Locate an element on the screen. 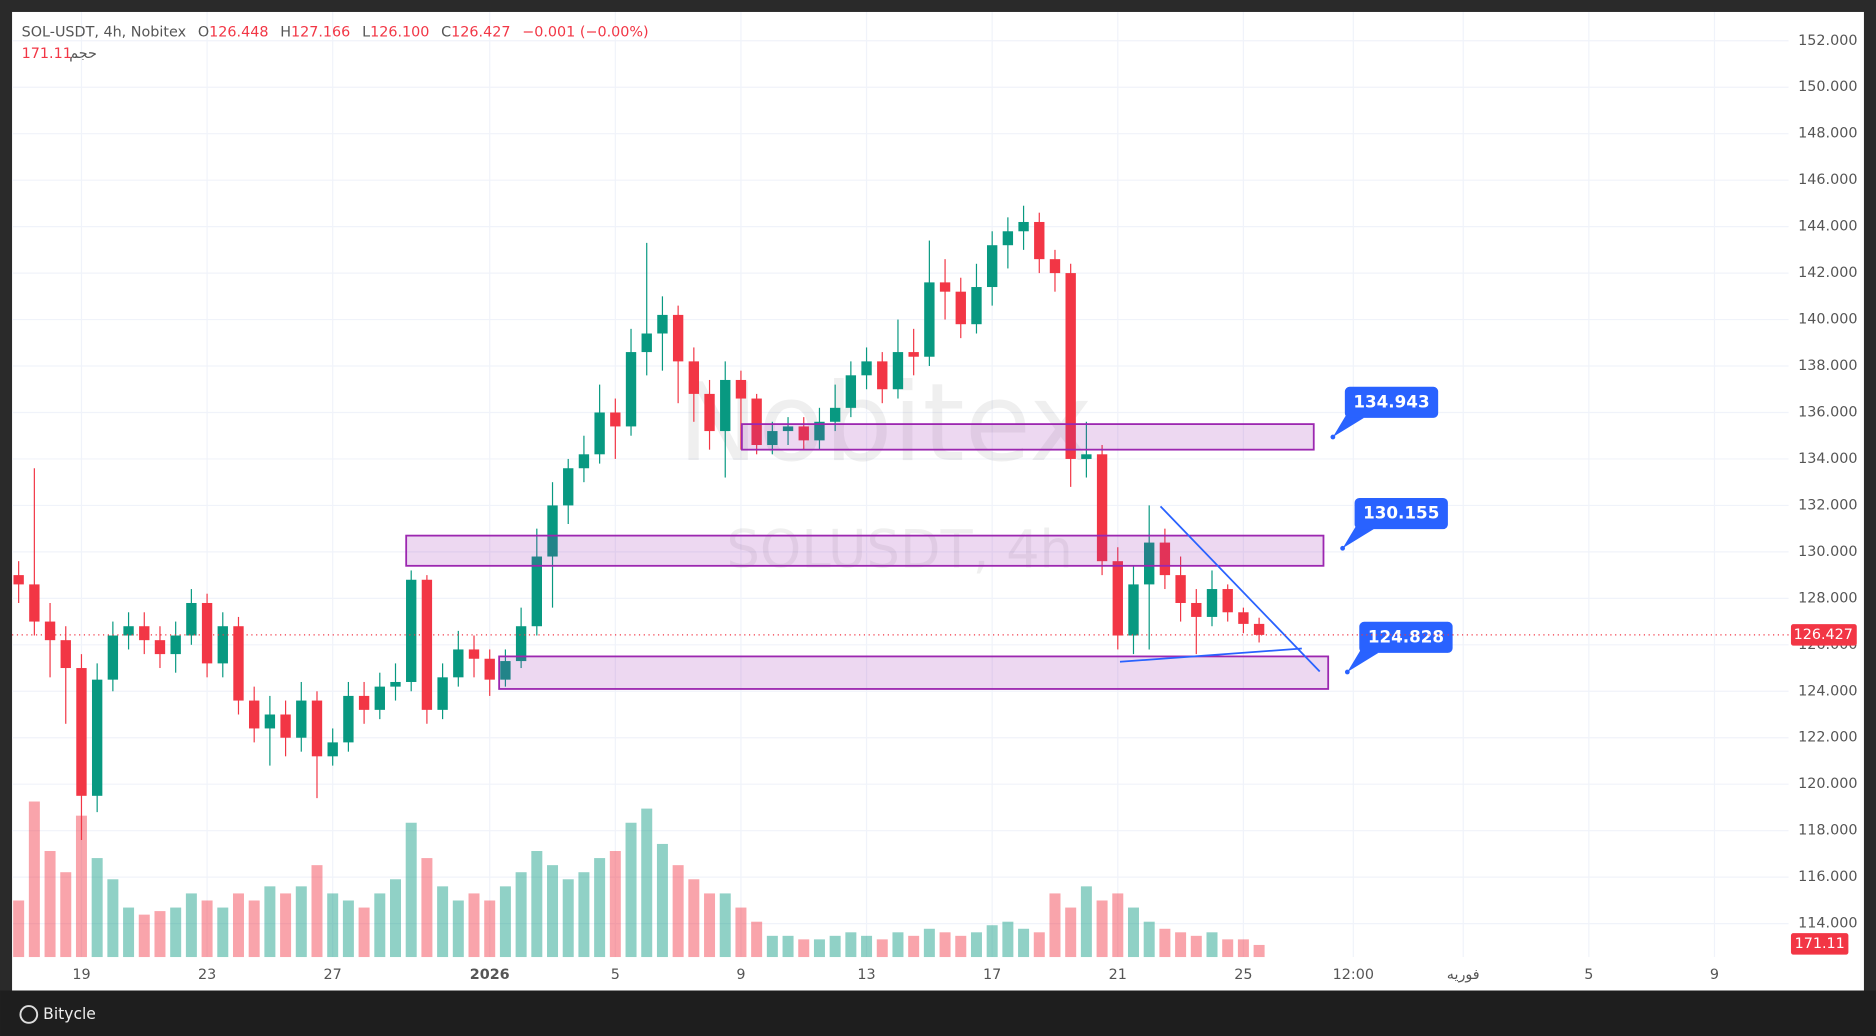 The height and width of the screenshot is (1036, 1876). y-tick-label: 116.000 is located at coordinates (1827, 877).